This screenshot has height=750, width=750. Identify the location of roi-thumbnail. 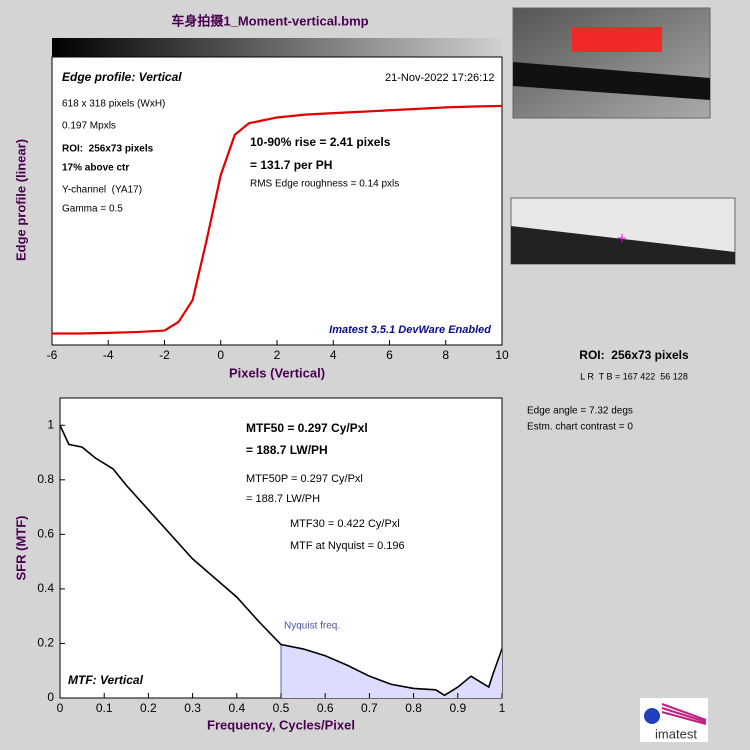
(611, 63).